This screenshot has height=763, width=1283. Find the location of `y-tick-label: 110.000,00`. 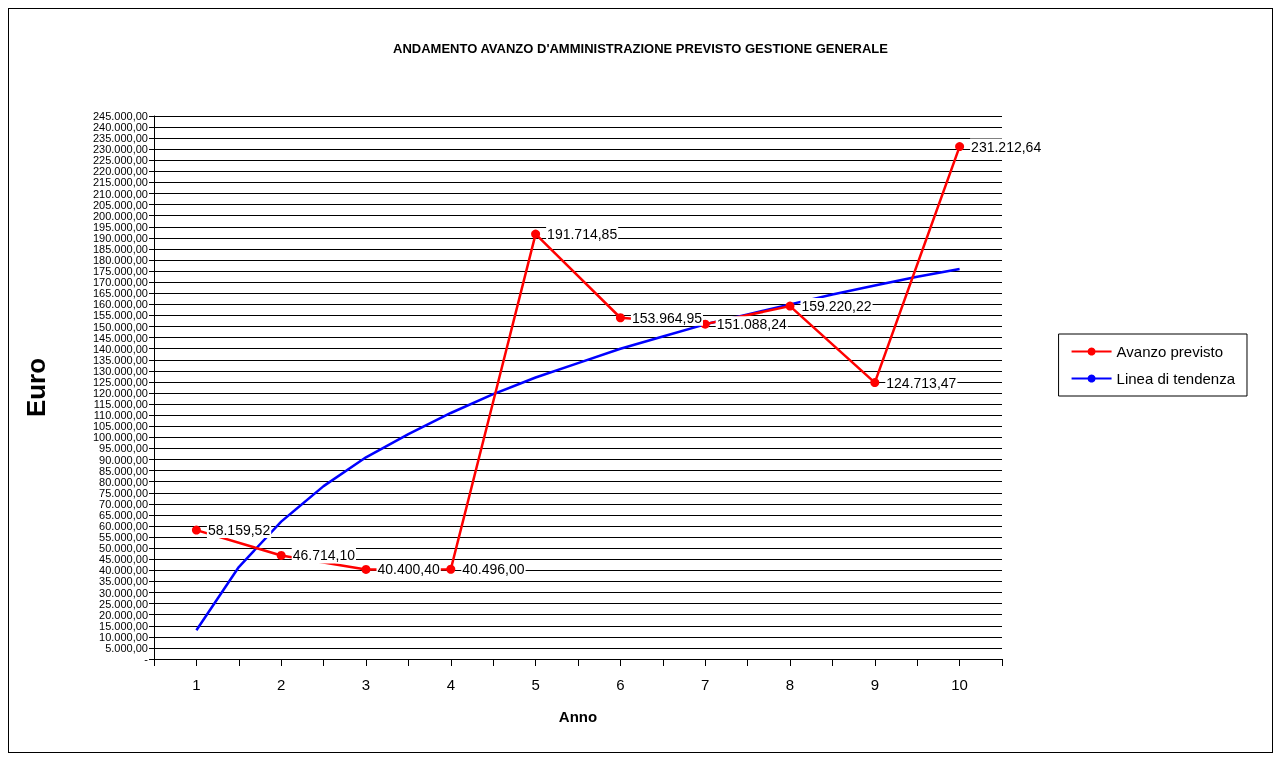

y-tick-label: 110.000,00 is located at coordinates (120, 415).